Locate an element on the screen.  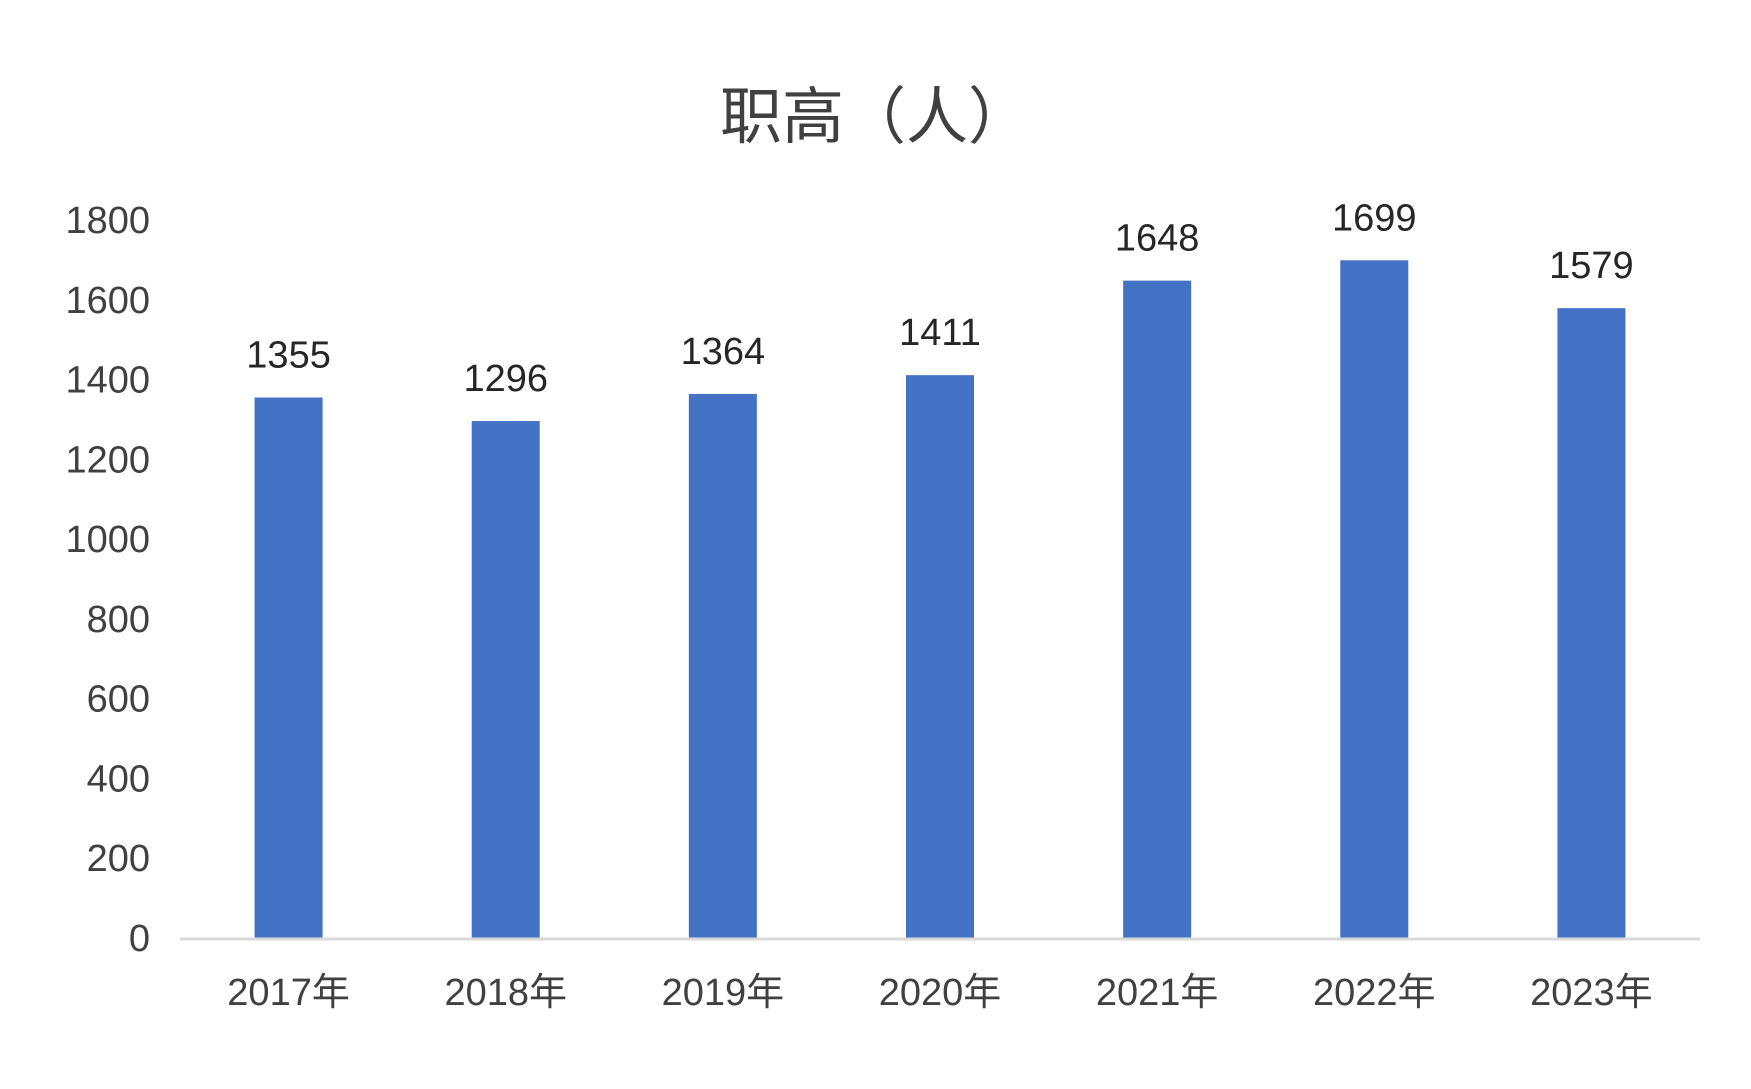
x-tick-label: 2018年 is located at coordinates (505, 993).